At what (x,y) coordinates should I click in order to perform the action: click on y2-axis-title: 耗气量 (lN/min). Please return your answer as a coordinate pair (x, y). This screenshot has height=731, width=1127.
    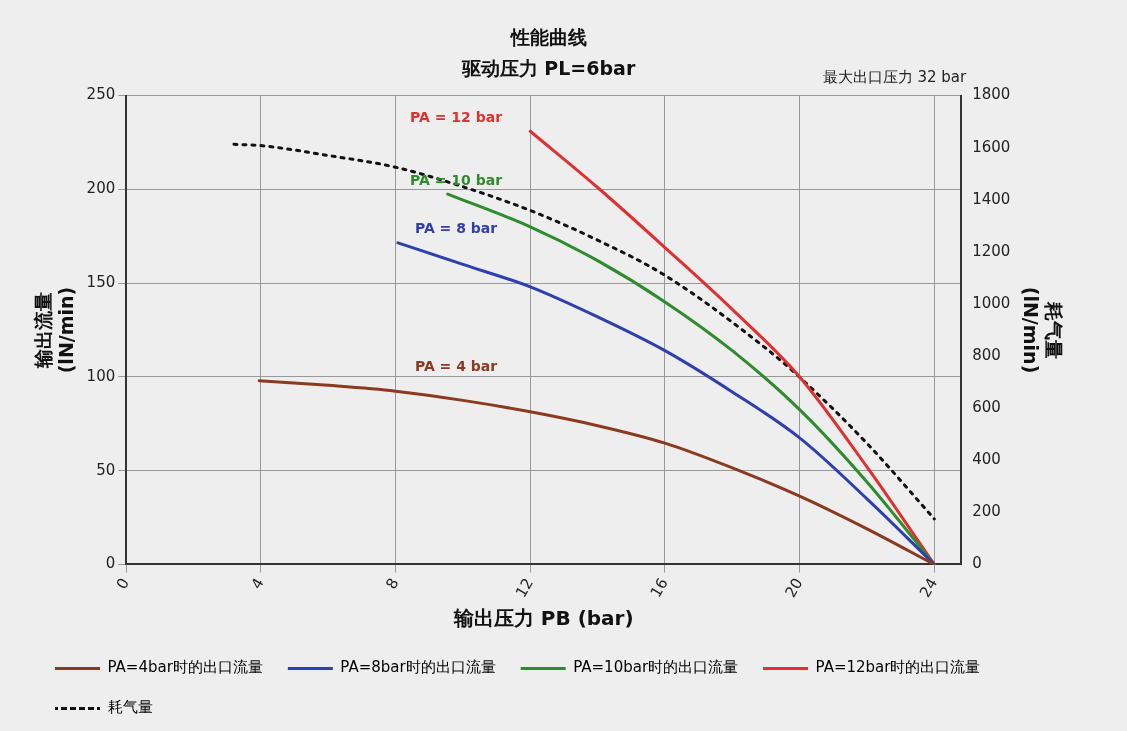
    Looking at the image, I should click on (1042, 330).